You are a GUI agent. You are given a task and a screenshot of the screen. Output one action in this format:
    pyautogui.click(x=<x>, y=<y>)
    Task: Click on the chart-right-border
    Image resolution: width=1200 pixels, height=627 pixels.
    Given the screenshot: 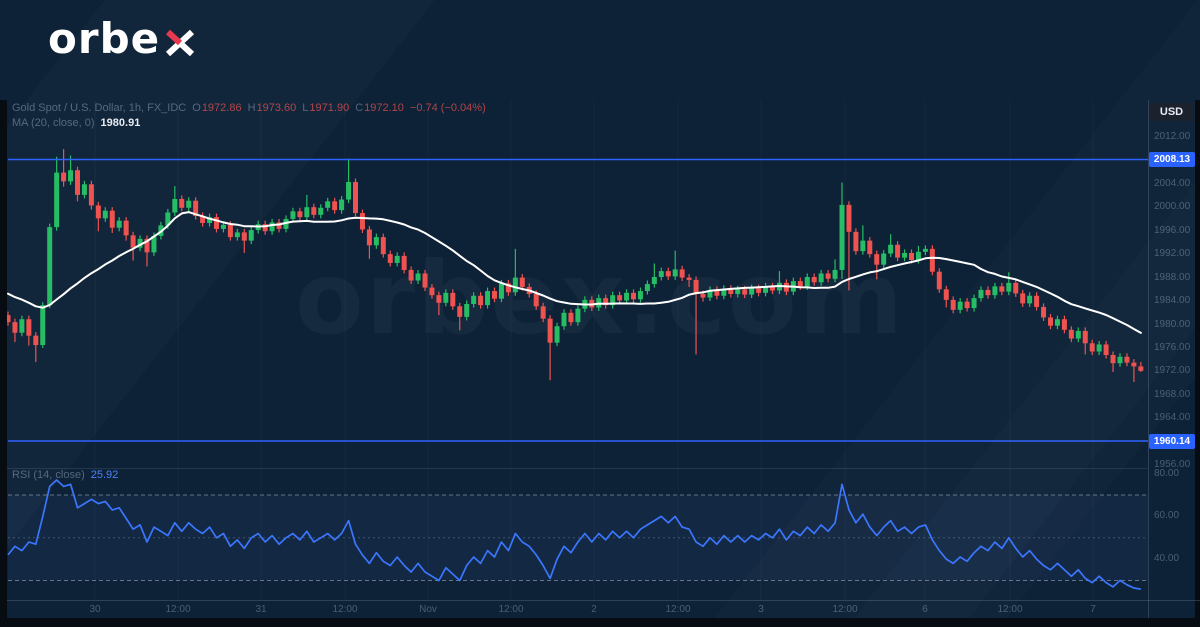 What is the action you would take?
    pyautogui.click(x=1197, y=363)
    